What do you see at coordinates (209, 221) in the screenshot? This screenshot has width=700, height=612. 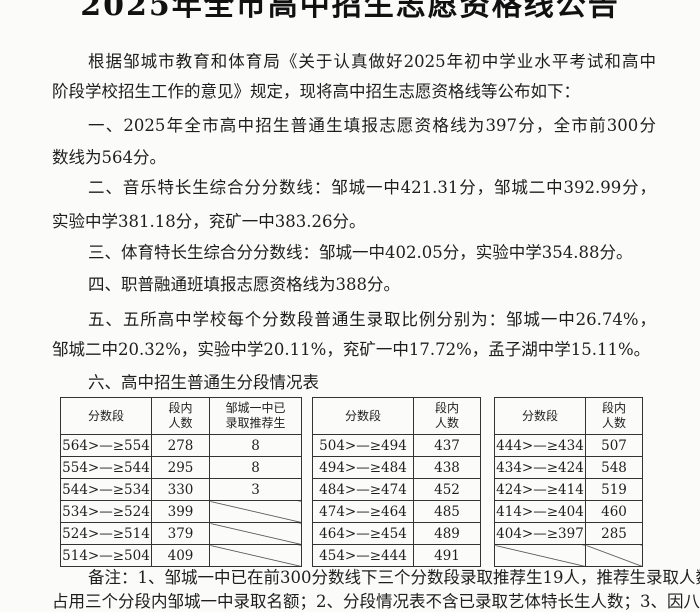 I see `item-2-line-2: 实验中学381.18分，兖矿一中383.26分。` at bounding box center [209, 221].